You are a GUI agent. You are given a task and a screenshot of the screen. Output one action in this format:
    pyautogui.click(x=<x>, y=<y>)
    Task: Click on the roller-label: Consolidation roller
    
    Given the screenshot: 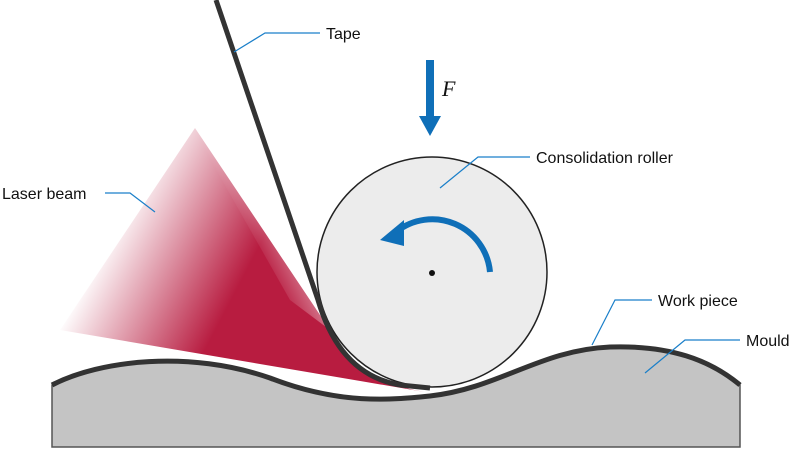 What is the action you would take?
    pyautogui.click(x=605, y=158)
    